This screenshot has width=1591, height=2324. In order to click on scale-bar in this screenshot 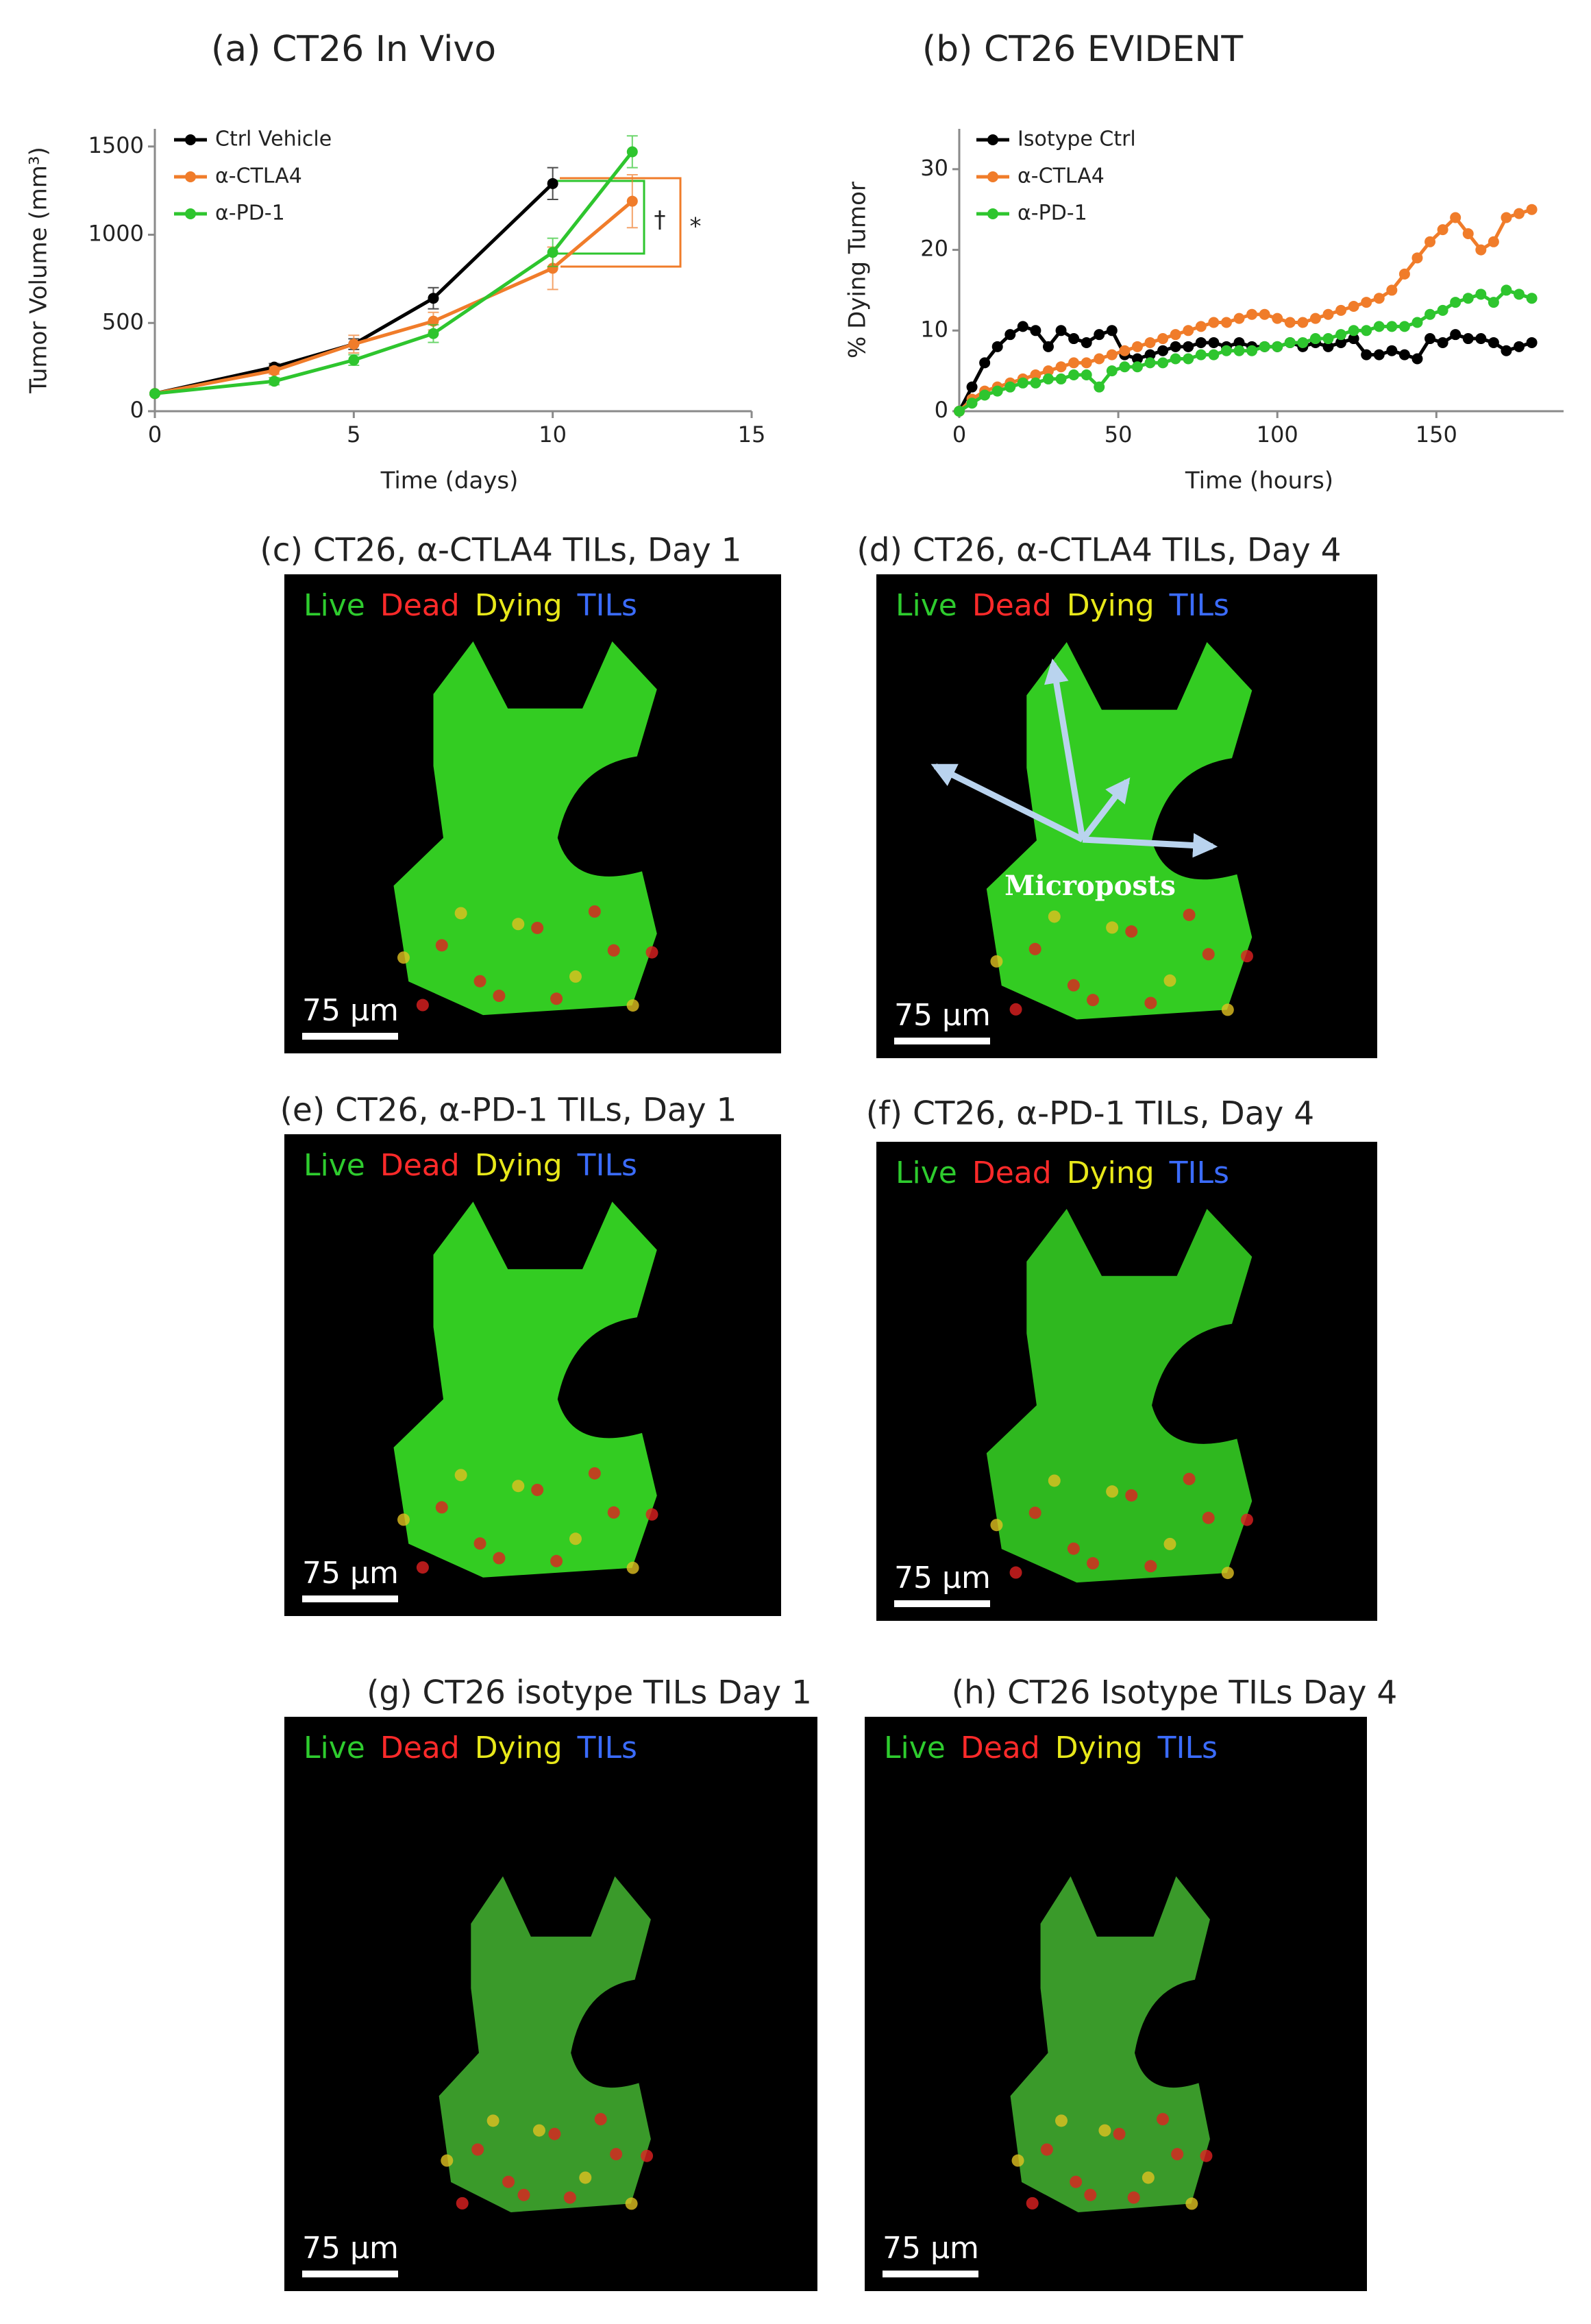, I will do `click(942, 1603)`.